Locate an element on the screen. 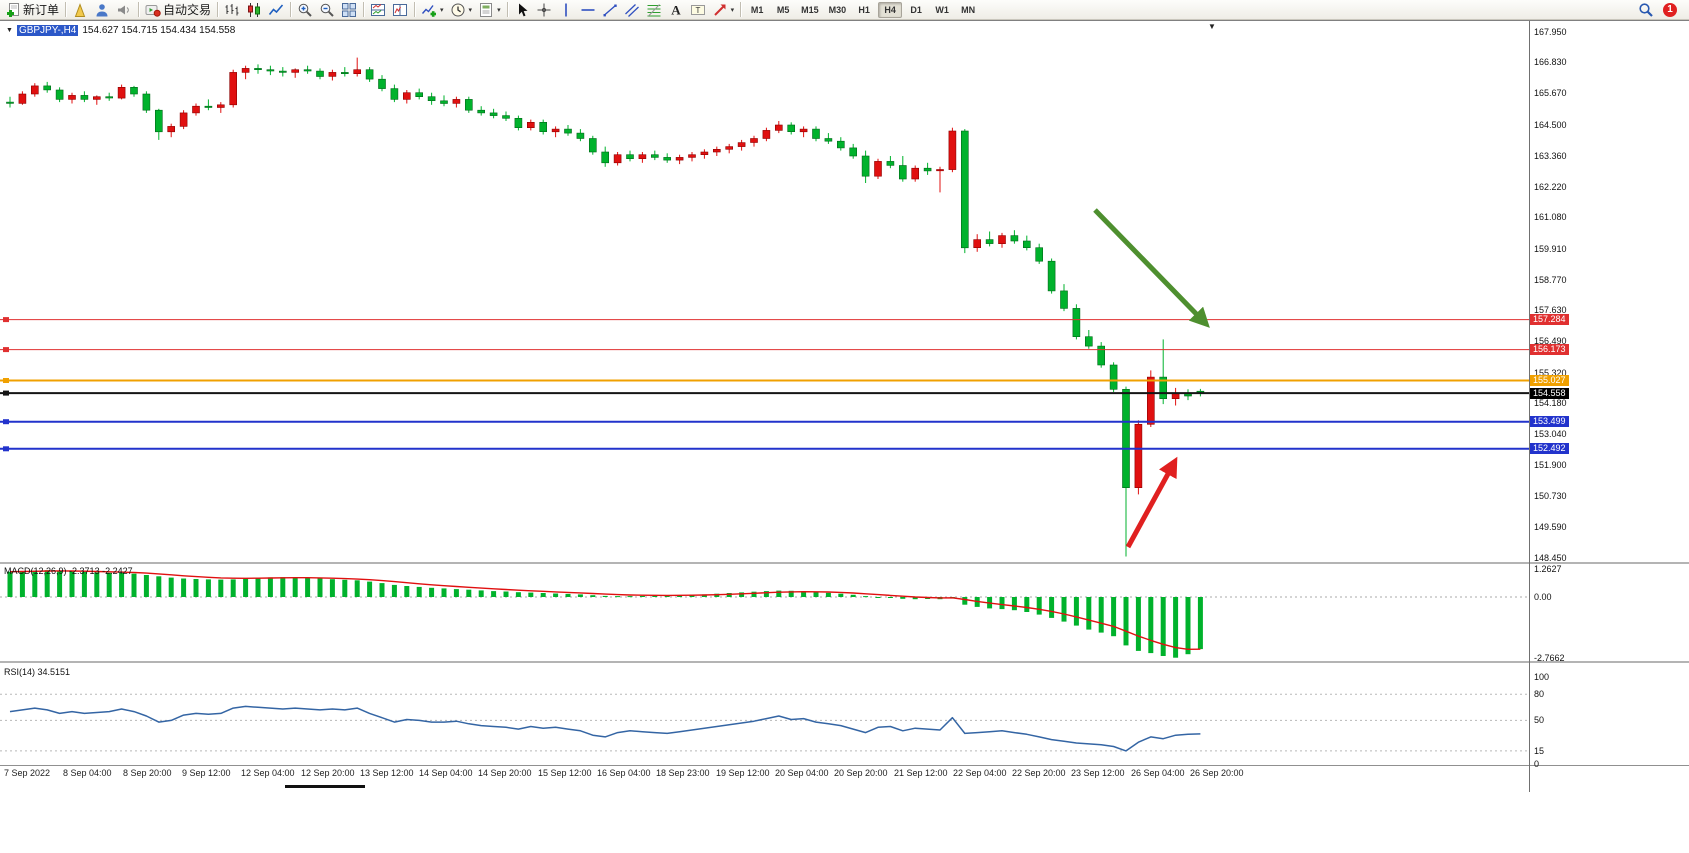  timeframe-h1-button: H1 is located at coordinates (864, 9).